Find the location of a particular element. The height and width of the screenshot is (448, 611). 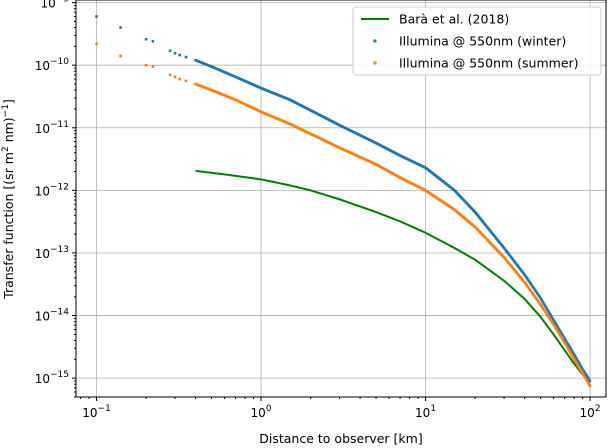

legend-box is located at coordinates (477, 41).